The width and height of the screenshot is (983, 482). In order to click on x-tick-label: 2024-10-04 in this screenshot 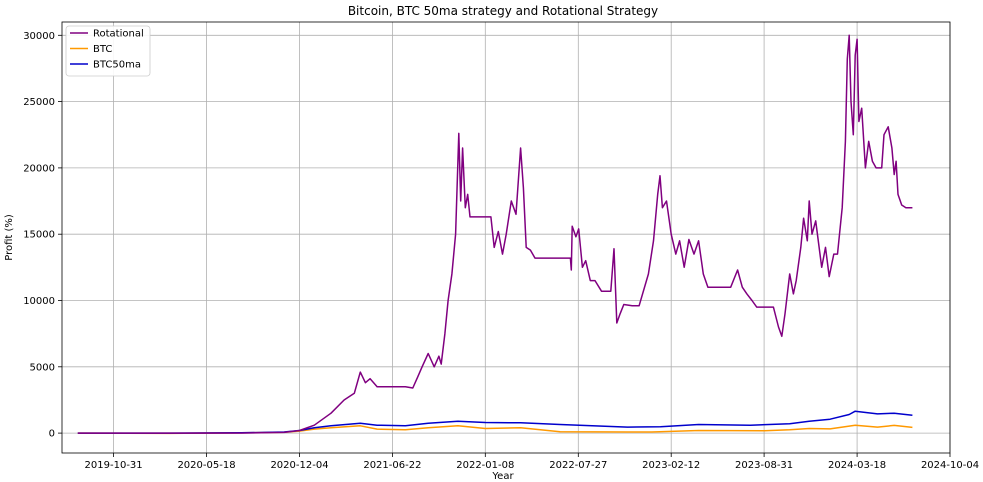, I will do `click(950, 465)`.